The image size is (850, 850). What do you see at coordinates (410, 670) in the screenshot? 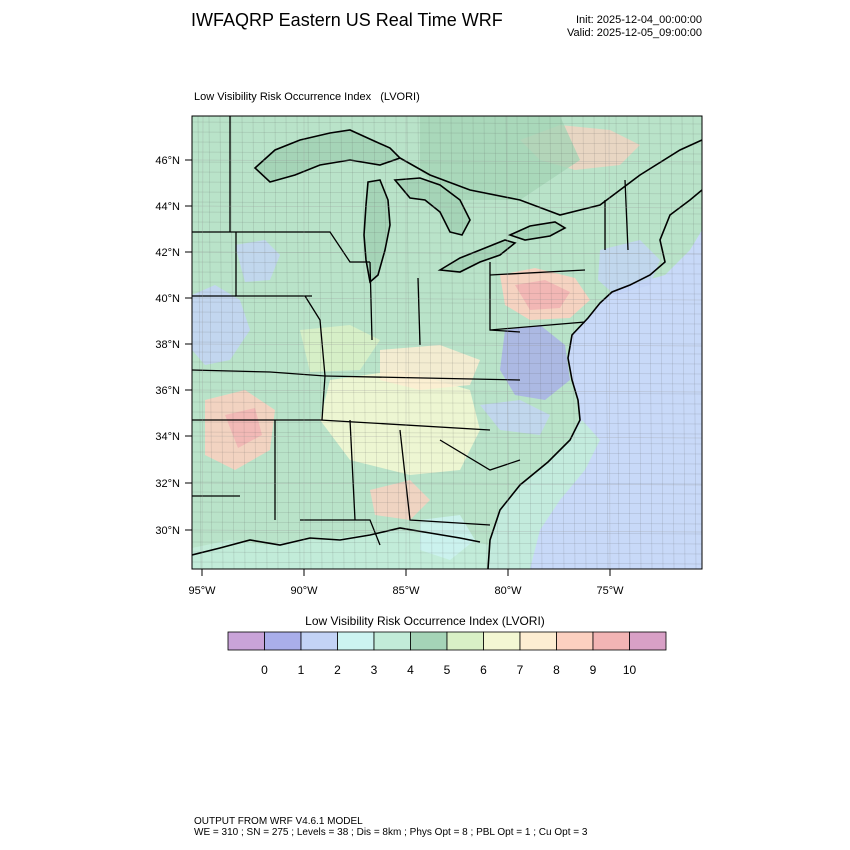
I see `legend-label: 4` at bounding box center [410, 670].